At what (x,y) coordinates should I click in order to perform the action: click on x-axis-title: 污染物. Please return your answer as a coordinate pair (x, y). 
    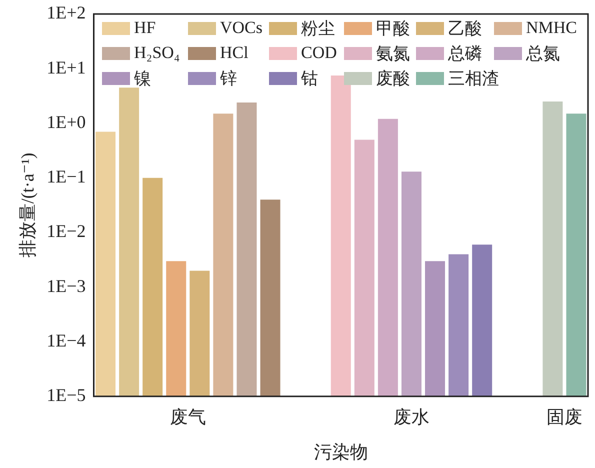
    Looking at the image, I should click on (341, 452).